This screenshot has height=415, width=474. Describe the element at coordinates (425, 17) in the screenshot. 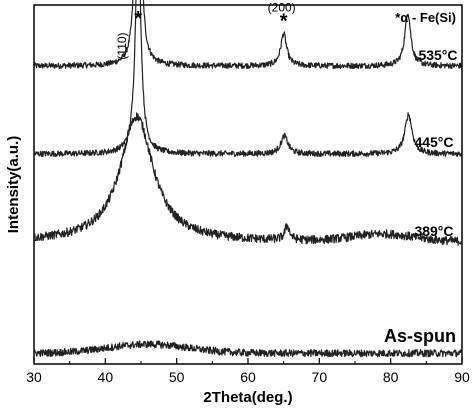

I see `legend-text: *α - Fe(Si)` at that location.